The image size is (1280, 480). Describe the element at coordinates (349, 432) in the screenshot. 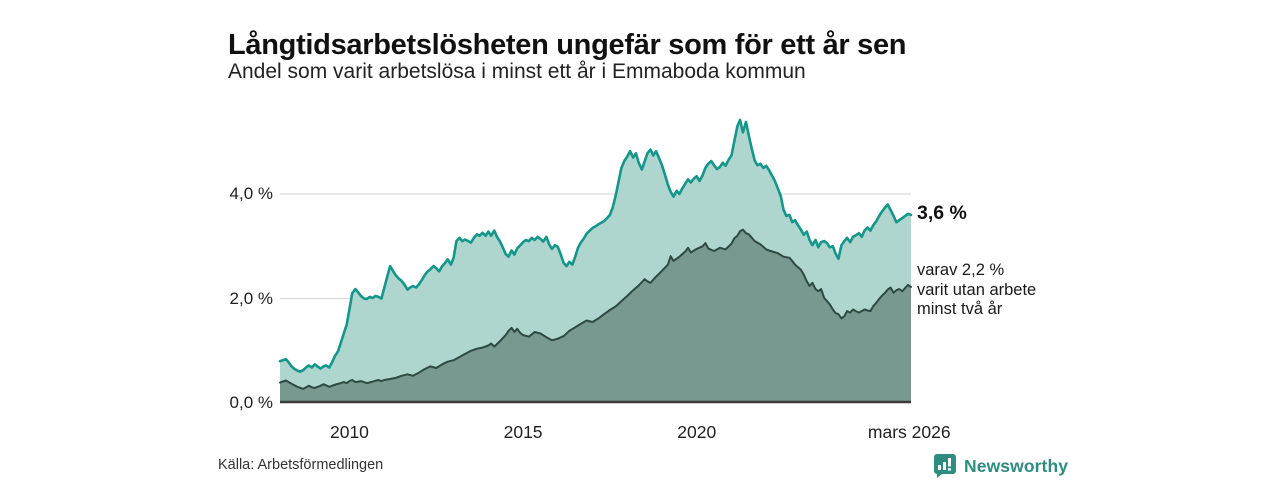

I see `x-tick-label: 2010` at that location.